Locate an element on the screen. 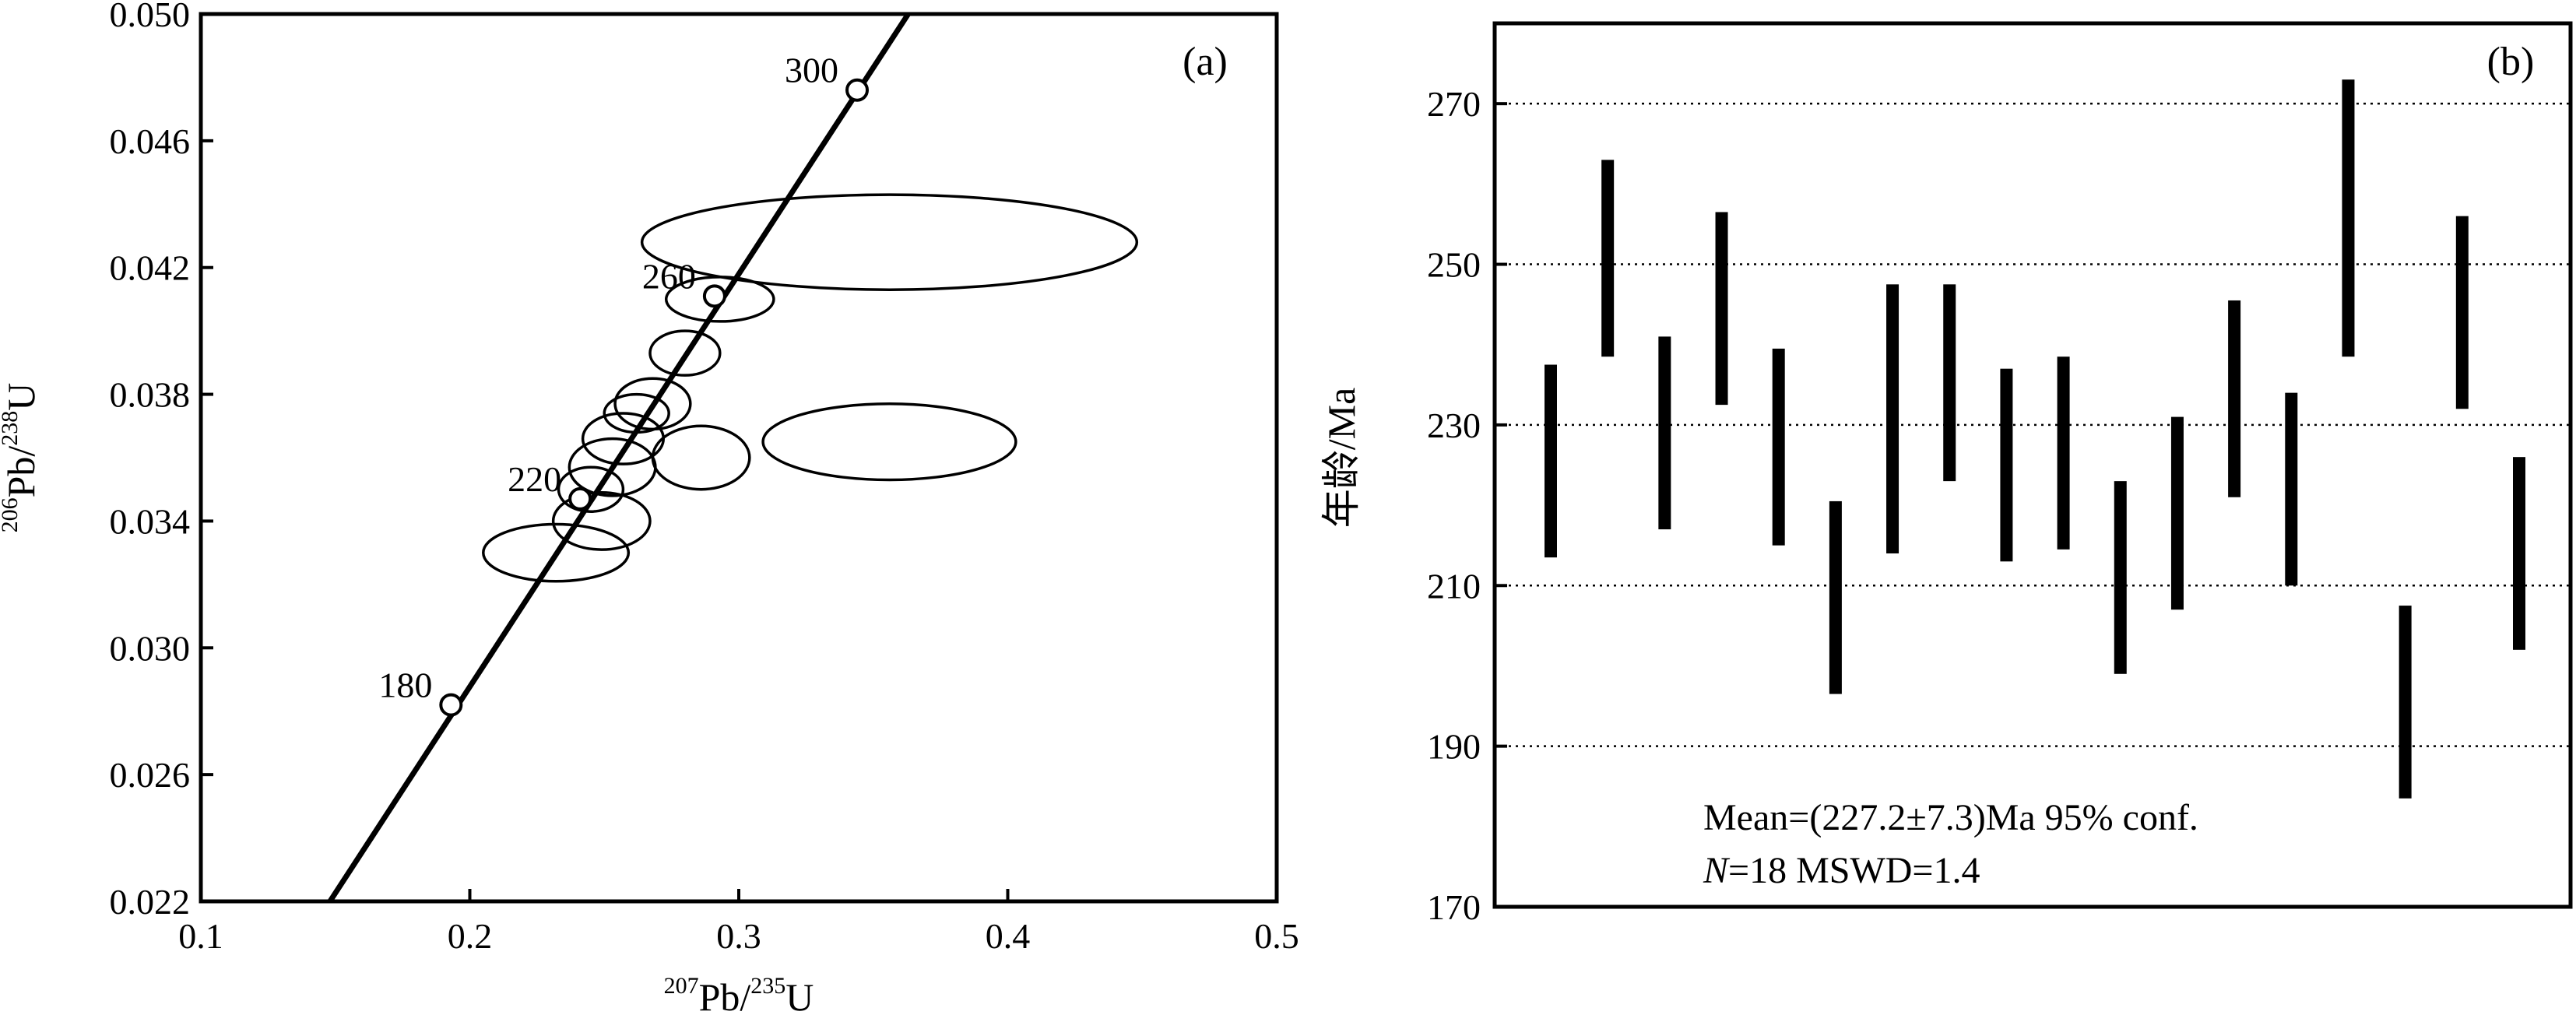 The height and width of the screenshot is (1022, 2576). x-tick-label-a-1: 0.2 is located at coordinates (471, 936).